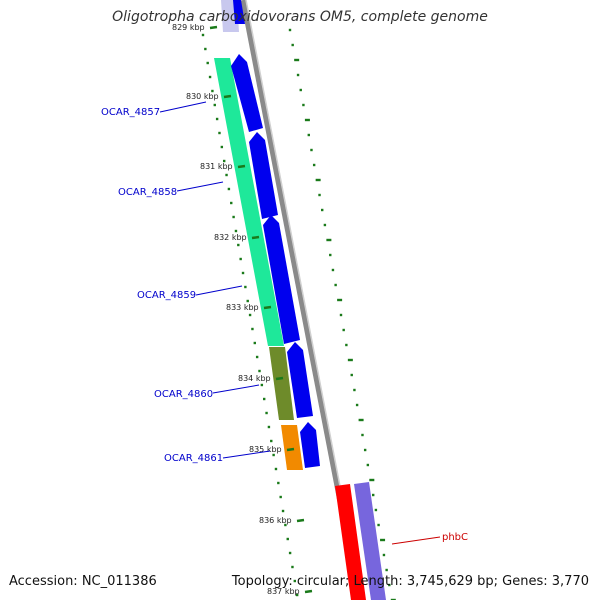 The width and height of the screenshot is (600, 604). What do you see at coordinates (147, 192) in the screenshot?
I see `gene-label: OCAR_4858` at bounding box center [147, 192].